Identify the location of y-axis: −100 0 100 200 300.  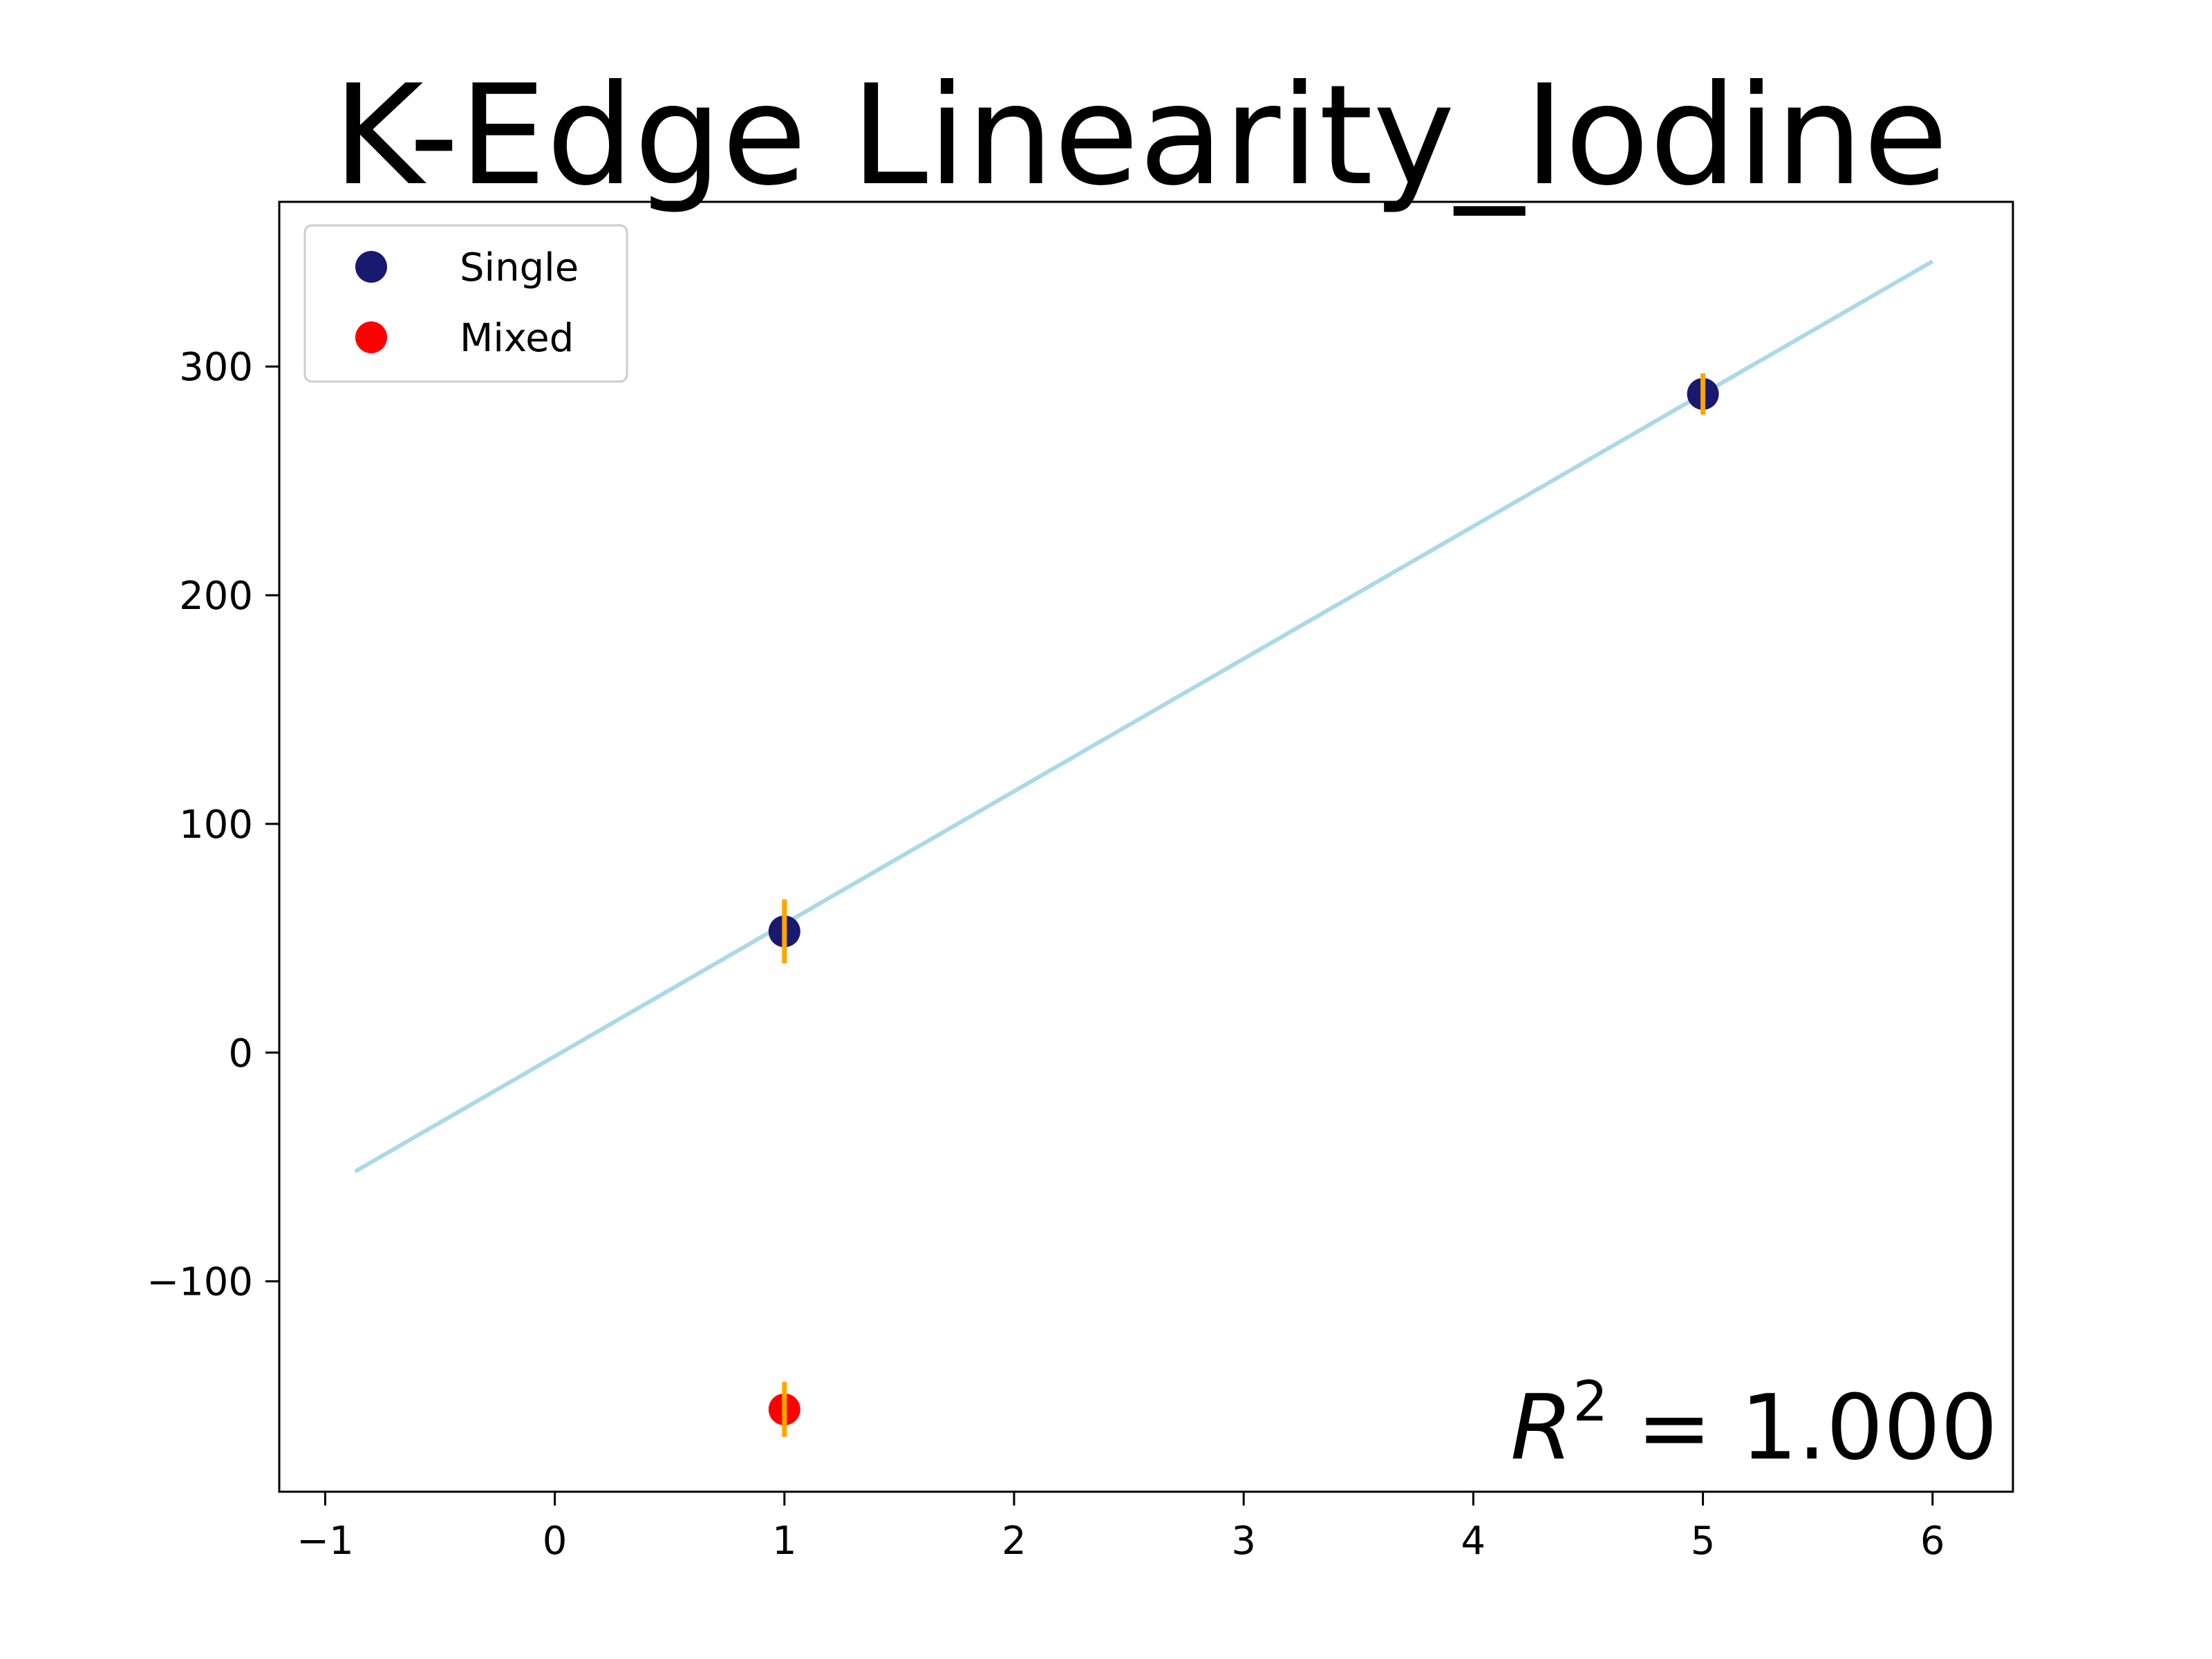
(213, 825).